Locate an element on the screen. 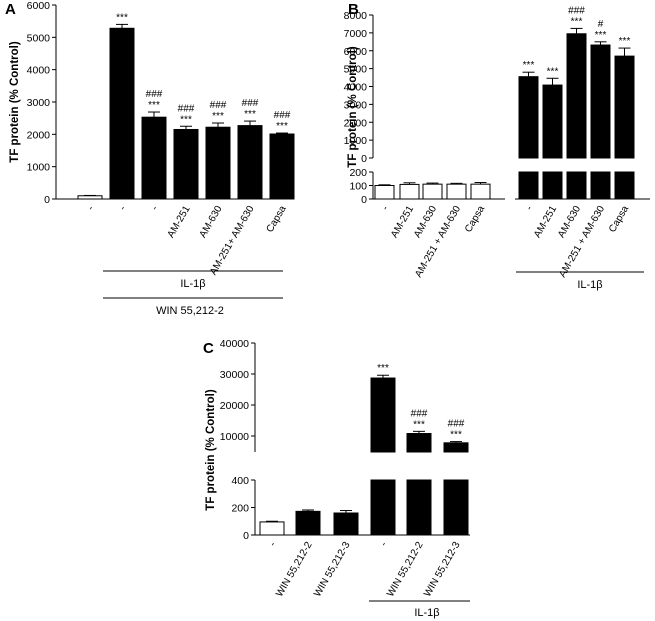  y-tick-label: 30000 is located at coordinates (234, 375).